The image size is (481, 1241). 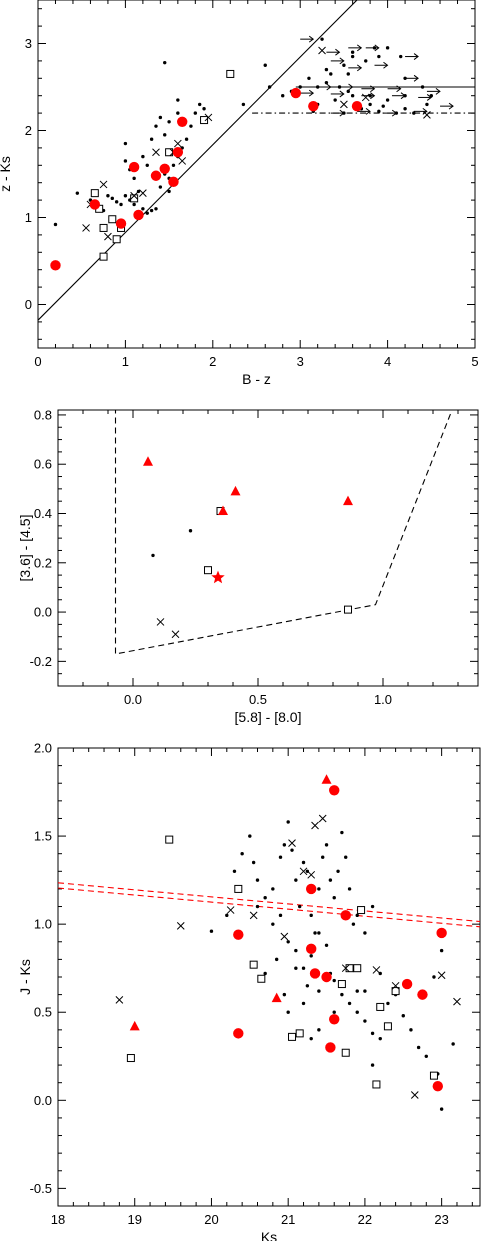 I want to click on x-tick-label: 1.0, so click(x=383, y=699).